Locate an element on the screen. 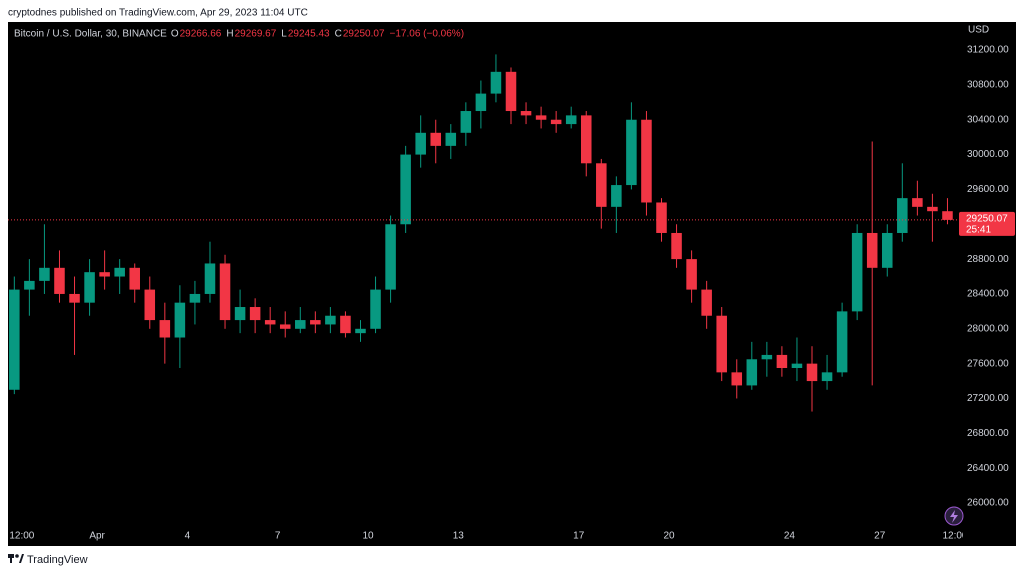 The height and width of the screenshot is (573, 1024). price-axis-bg is located at coordinates (987, 283).